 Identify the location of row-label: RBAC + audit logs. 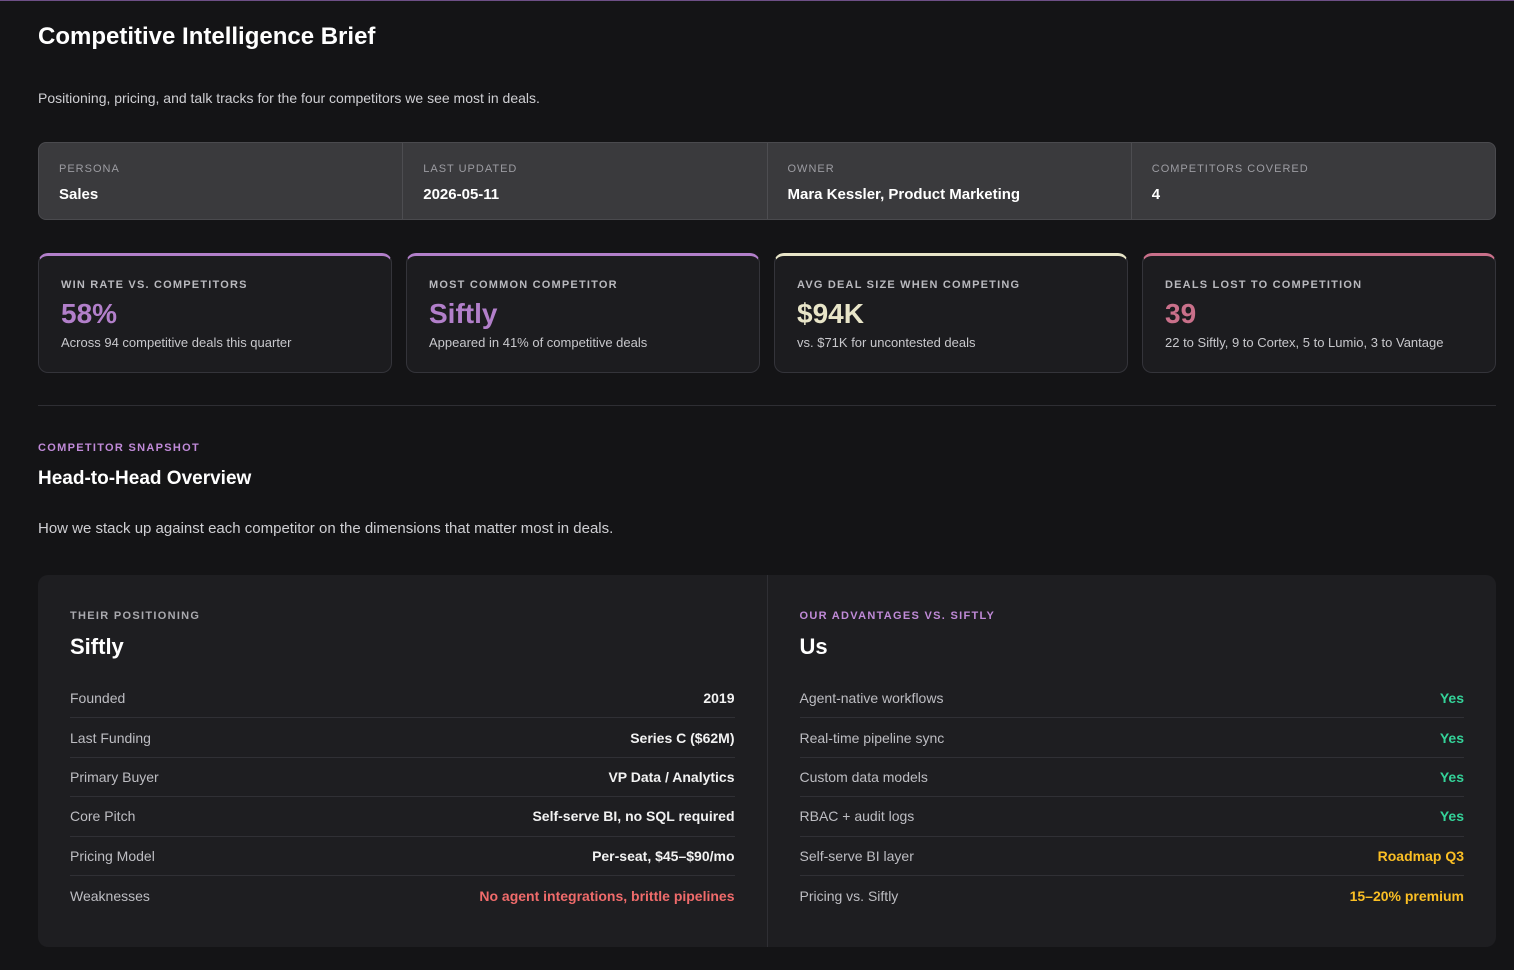
(857, 816).